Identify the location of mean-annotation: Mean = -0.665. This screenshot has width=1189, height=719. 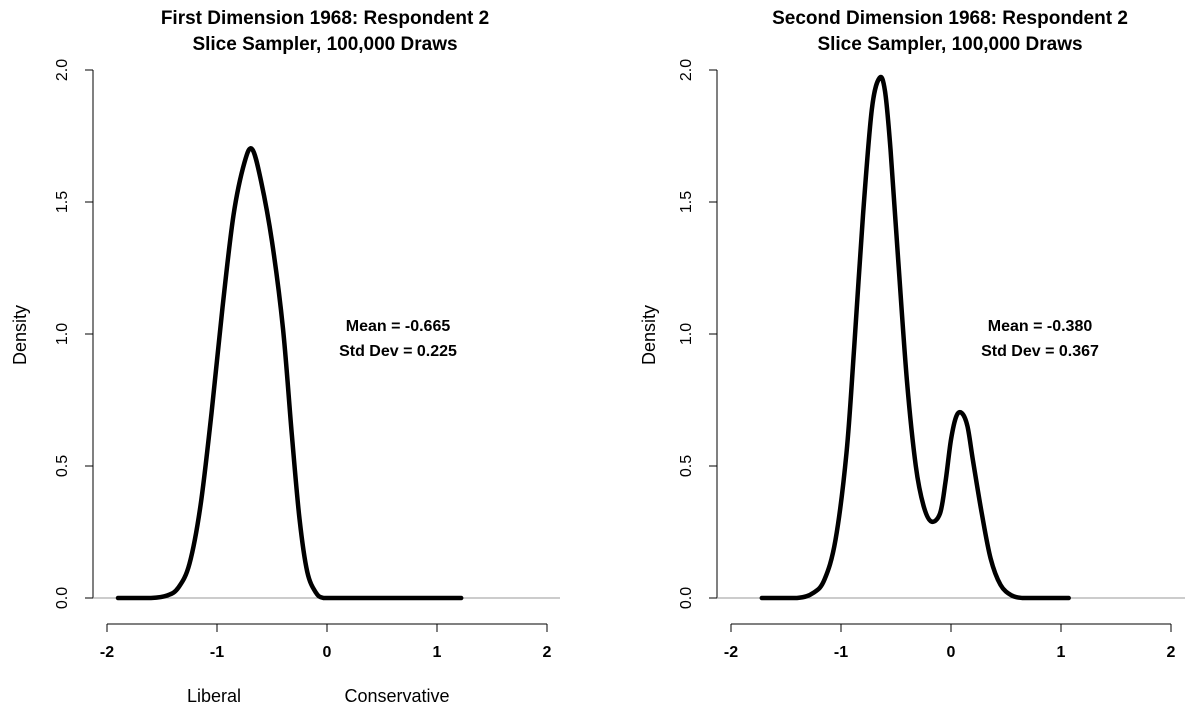
(398, 326).